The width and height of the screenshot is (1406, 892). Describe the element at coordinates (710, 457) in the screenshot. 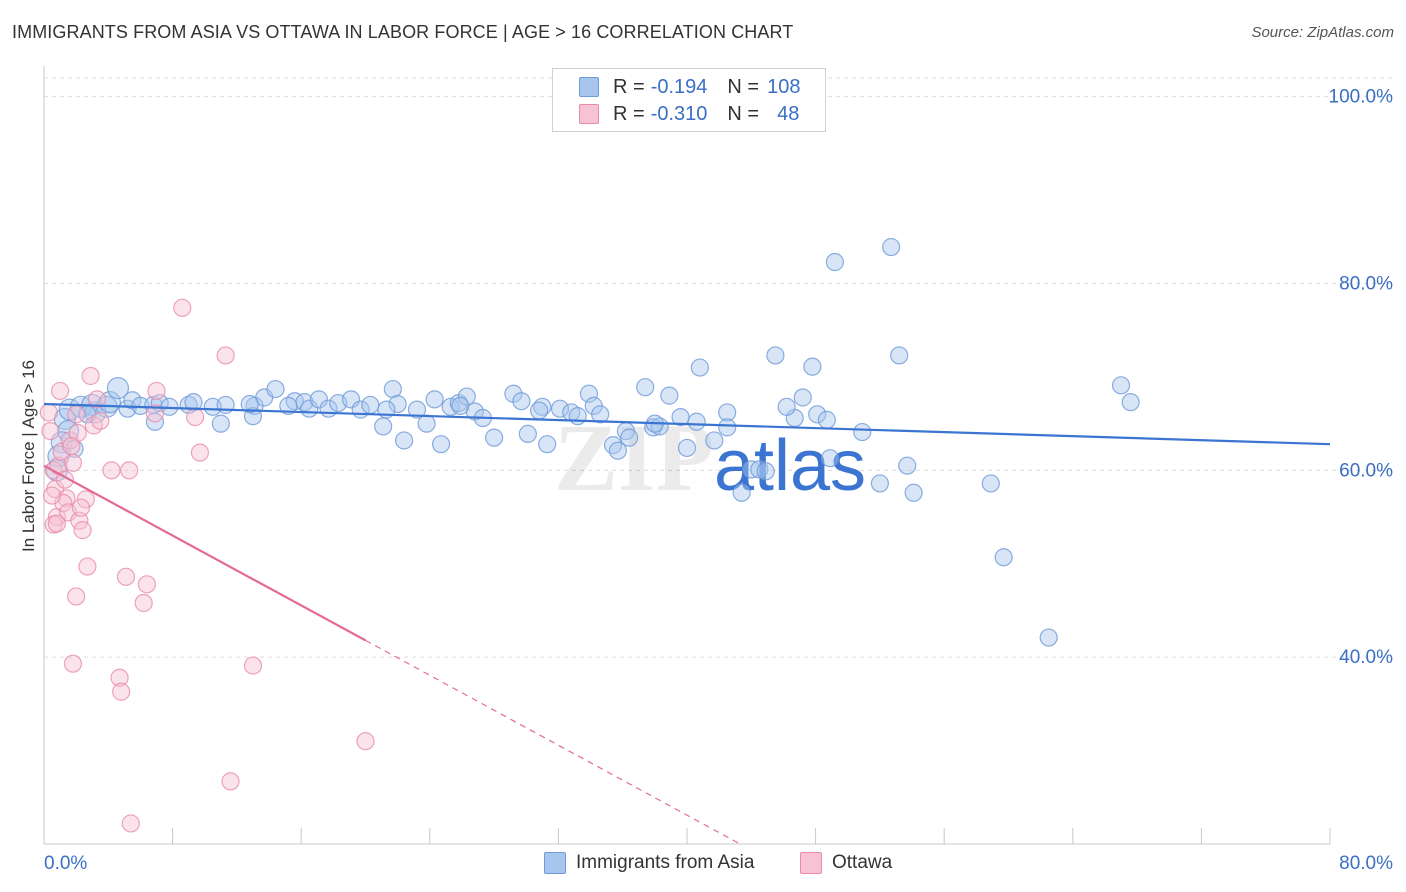

I see `watermark: ZIPatlas` at that location.